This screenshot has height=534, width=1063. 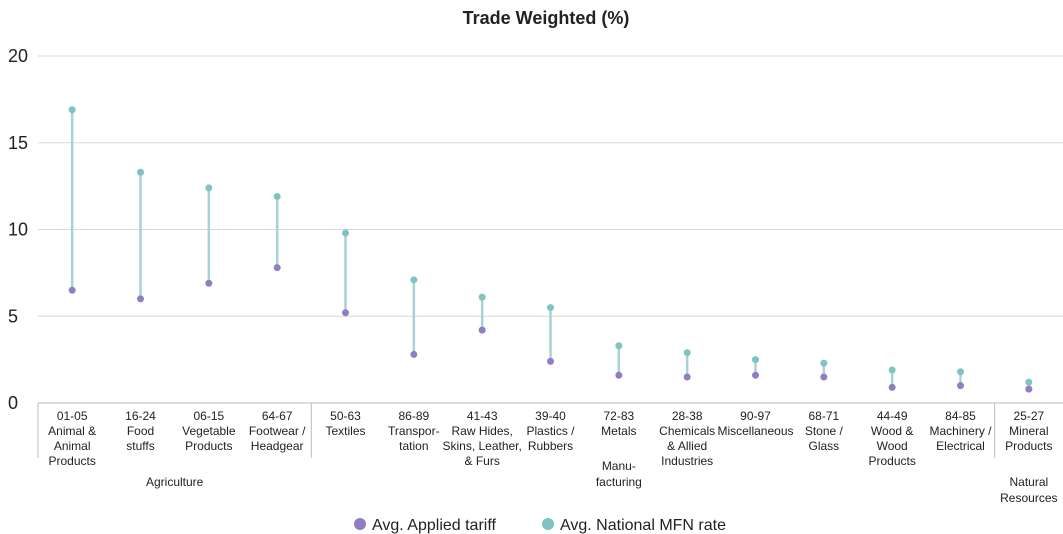 What do you see at coordinates (824, 431) in the screenshot?
I see `x-tick-label: 68-71 Stone / Glass` at bounding box center [824, 431].